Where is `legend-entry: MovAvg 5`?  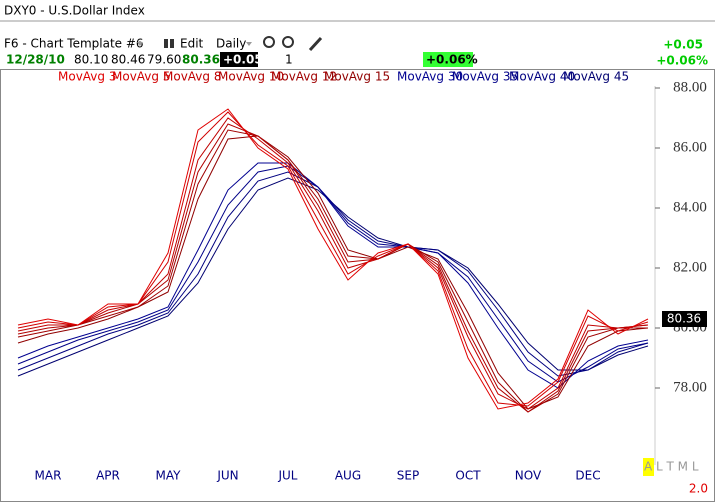
legend-entry: MovAvg 5 is located at coordinates (141, 77).